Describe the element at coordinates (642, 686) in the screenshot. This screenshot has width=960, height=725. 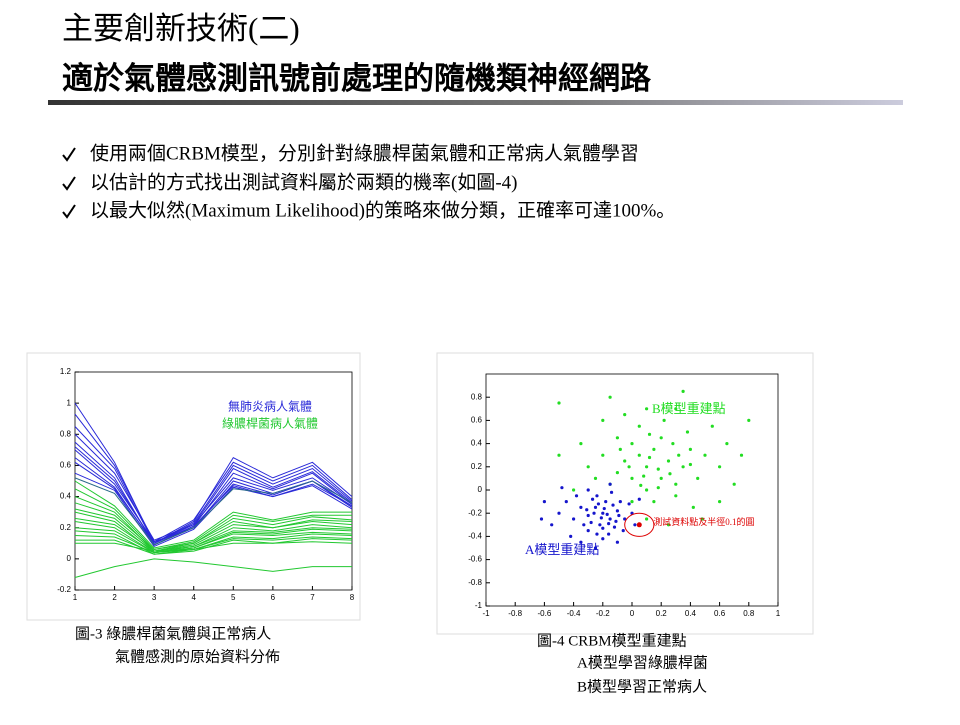
I see `caption: B模型學習正常病人` at that location.